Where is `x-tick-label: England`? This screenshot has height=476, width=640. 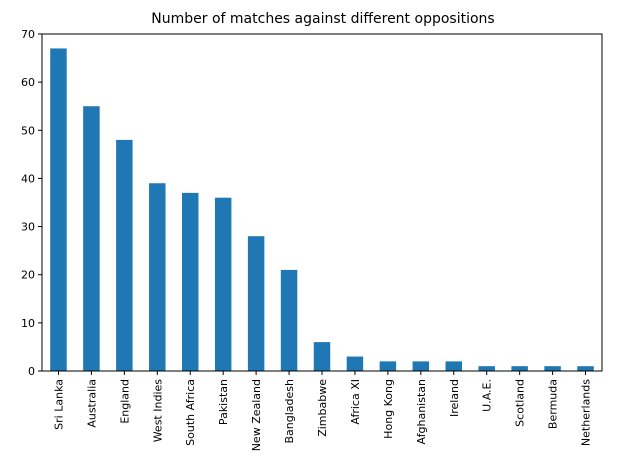
x-tick-label: England is located at coordinates (124, 401).